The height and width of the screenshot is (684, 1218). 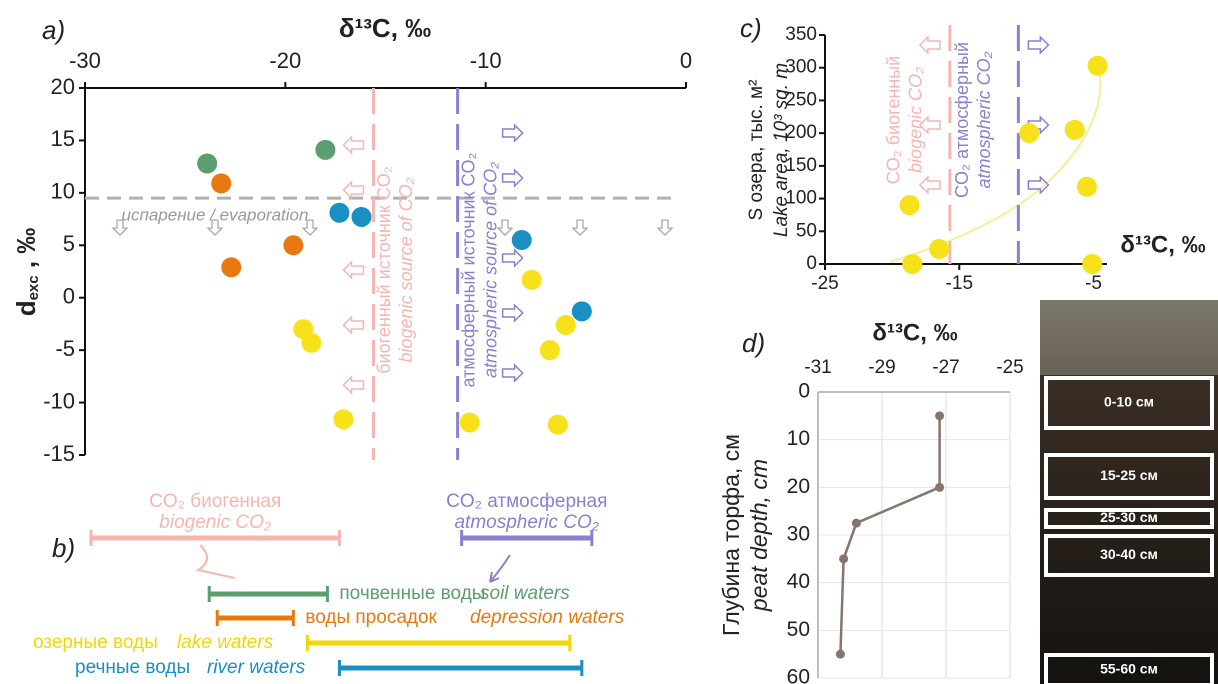 What do you see at coordinates (526, 501) in the screenshot?
I see `range-label: CO₂ атмосферная` at bounding box center [526, 501].